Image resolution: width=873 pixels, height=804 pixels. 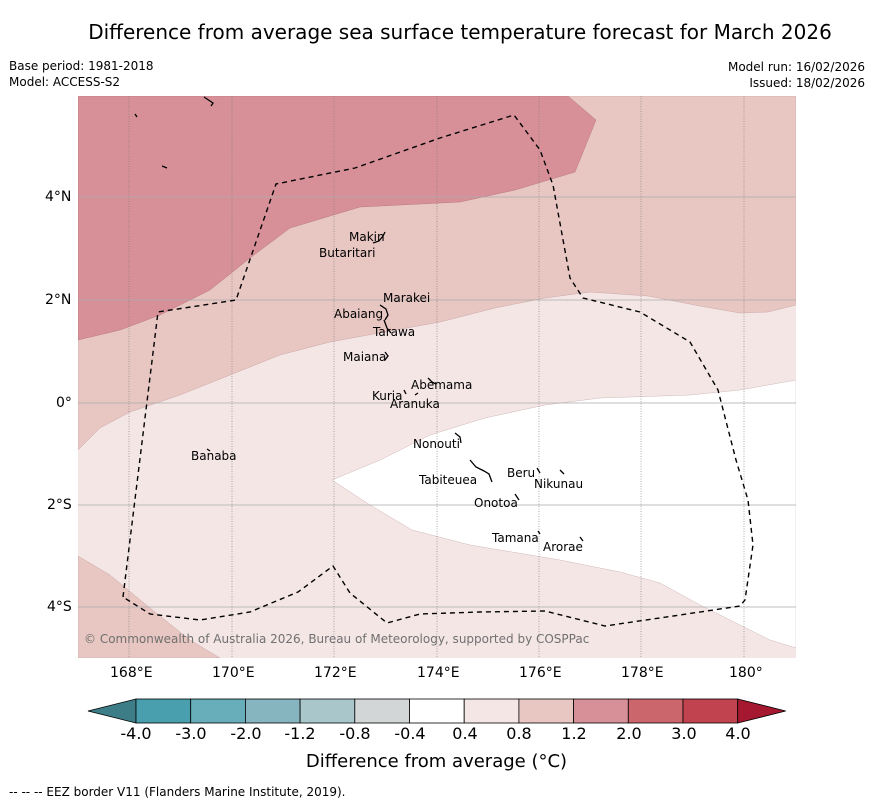 I want to click on place-label-kuria: Kuria, so click(x=387, y=396).